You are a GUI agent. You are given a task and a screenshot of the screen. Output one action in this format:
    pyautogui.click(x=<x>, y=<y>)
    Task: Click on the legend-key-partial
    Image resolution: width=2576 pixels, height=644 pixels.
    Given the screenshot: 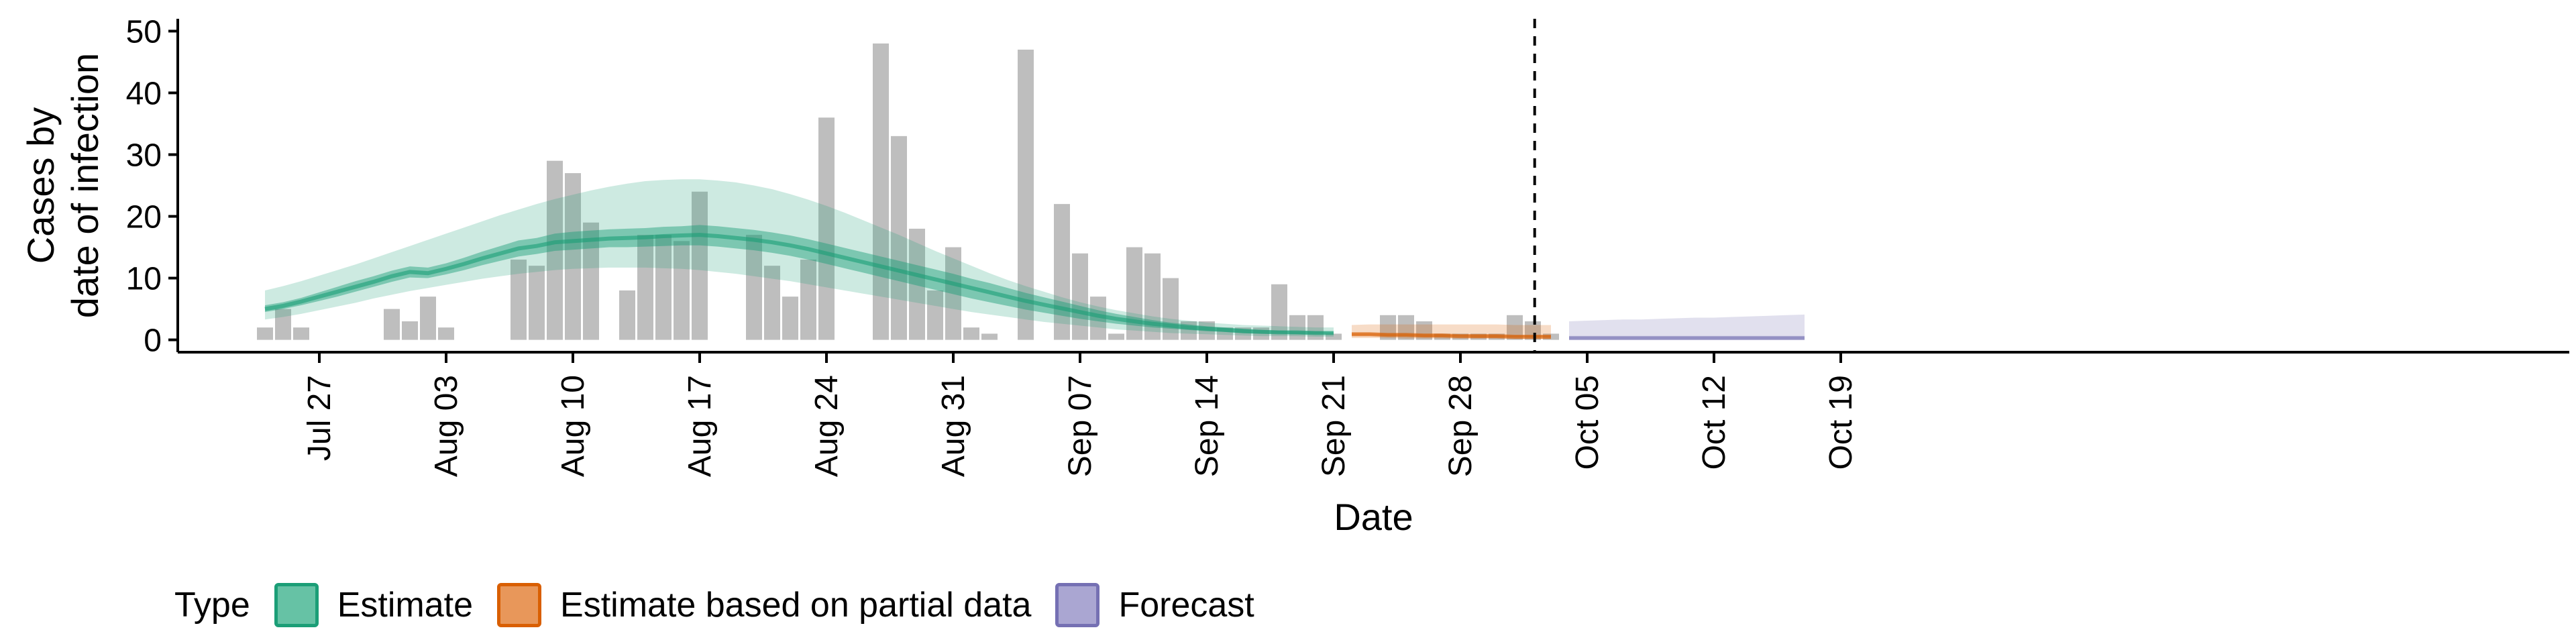 What is the action you would take?
    pyautogui.click(x=519, y=605)
    